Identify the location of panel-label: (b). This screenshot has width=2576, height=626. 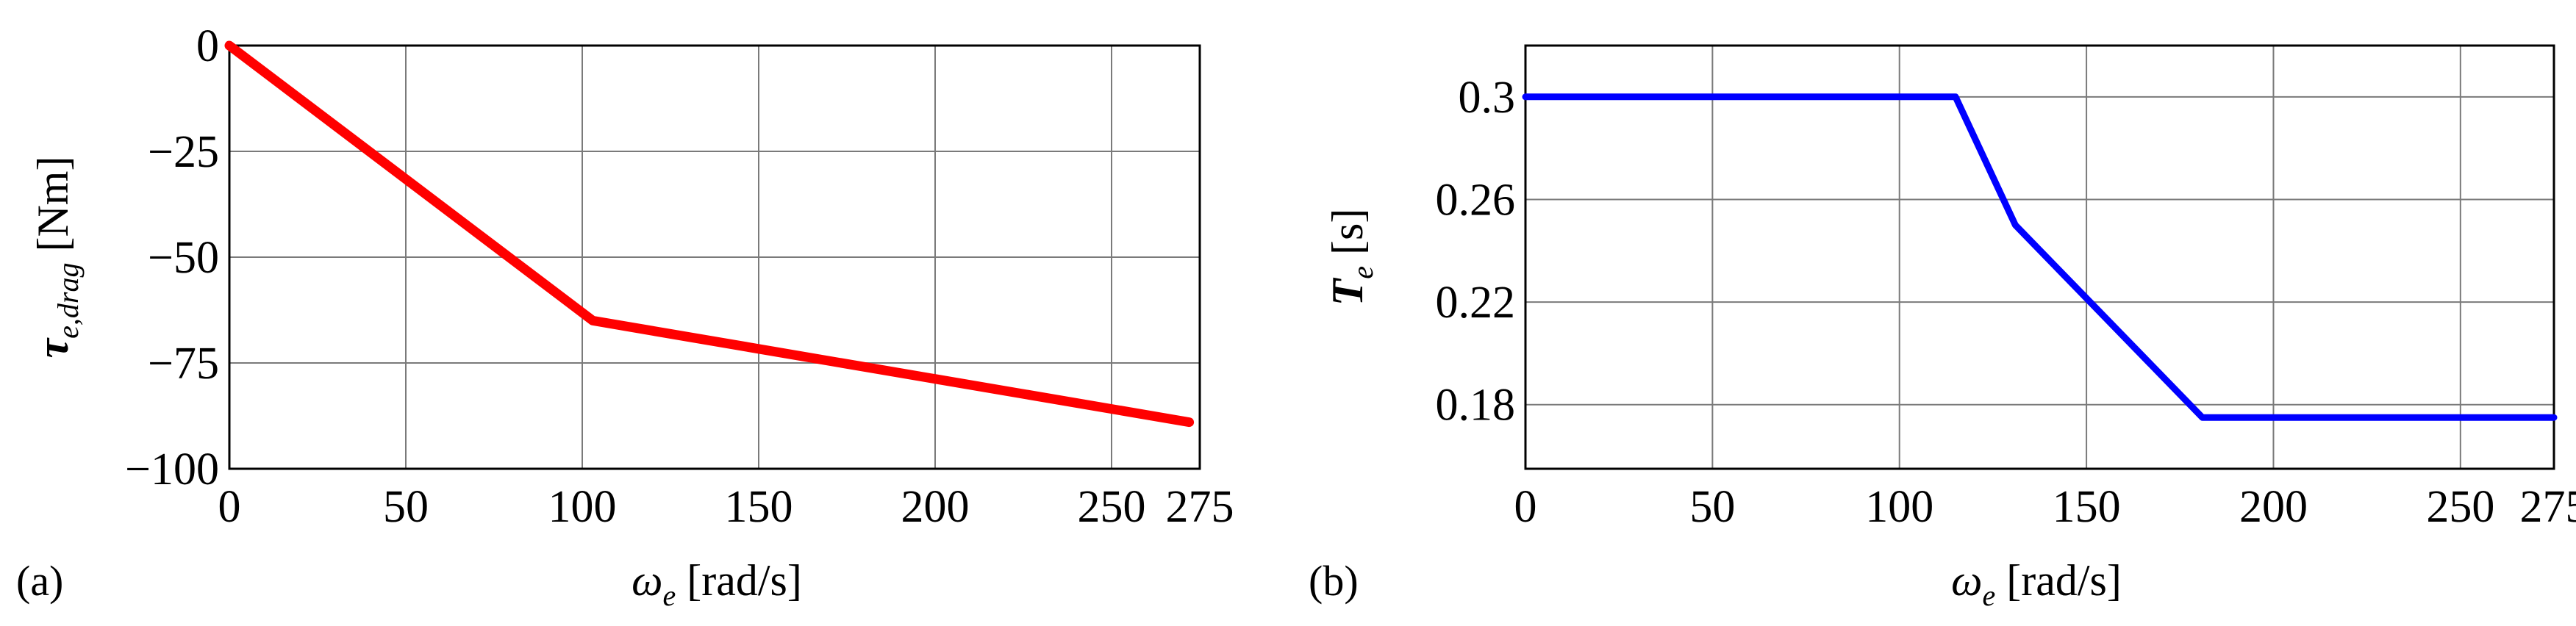
(1334, 581).